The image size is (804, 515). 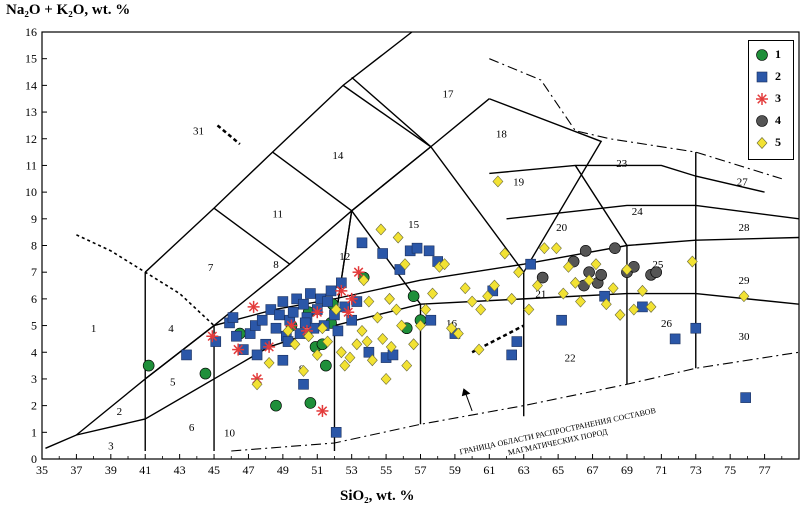 I want to click on magmatic-boundary, so click(x=635, y=119).